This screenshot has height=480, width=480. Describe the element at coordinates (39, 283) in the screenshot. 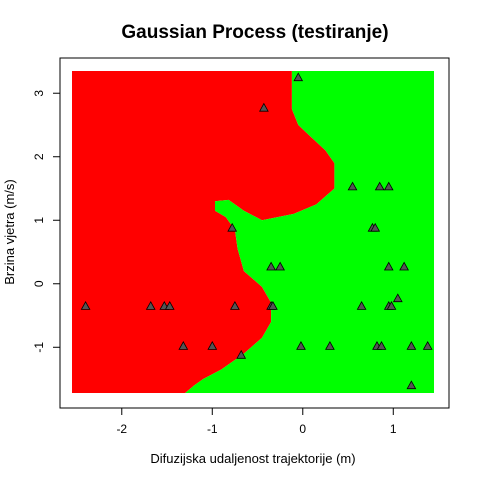

I see `y-tick-label: 0` at that location.